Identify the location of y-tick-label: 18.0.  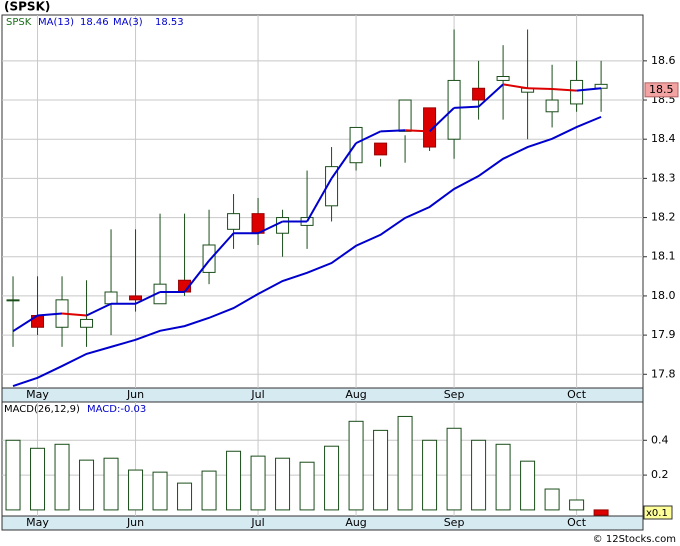
(663, 295).